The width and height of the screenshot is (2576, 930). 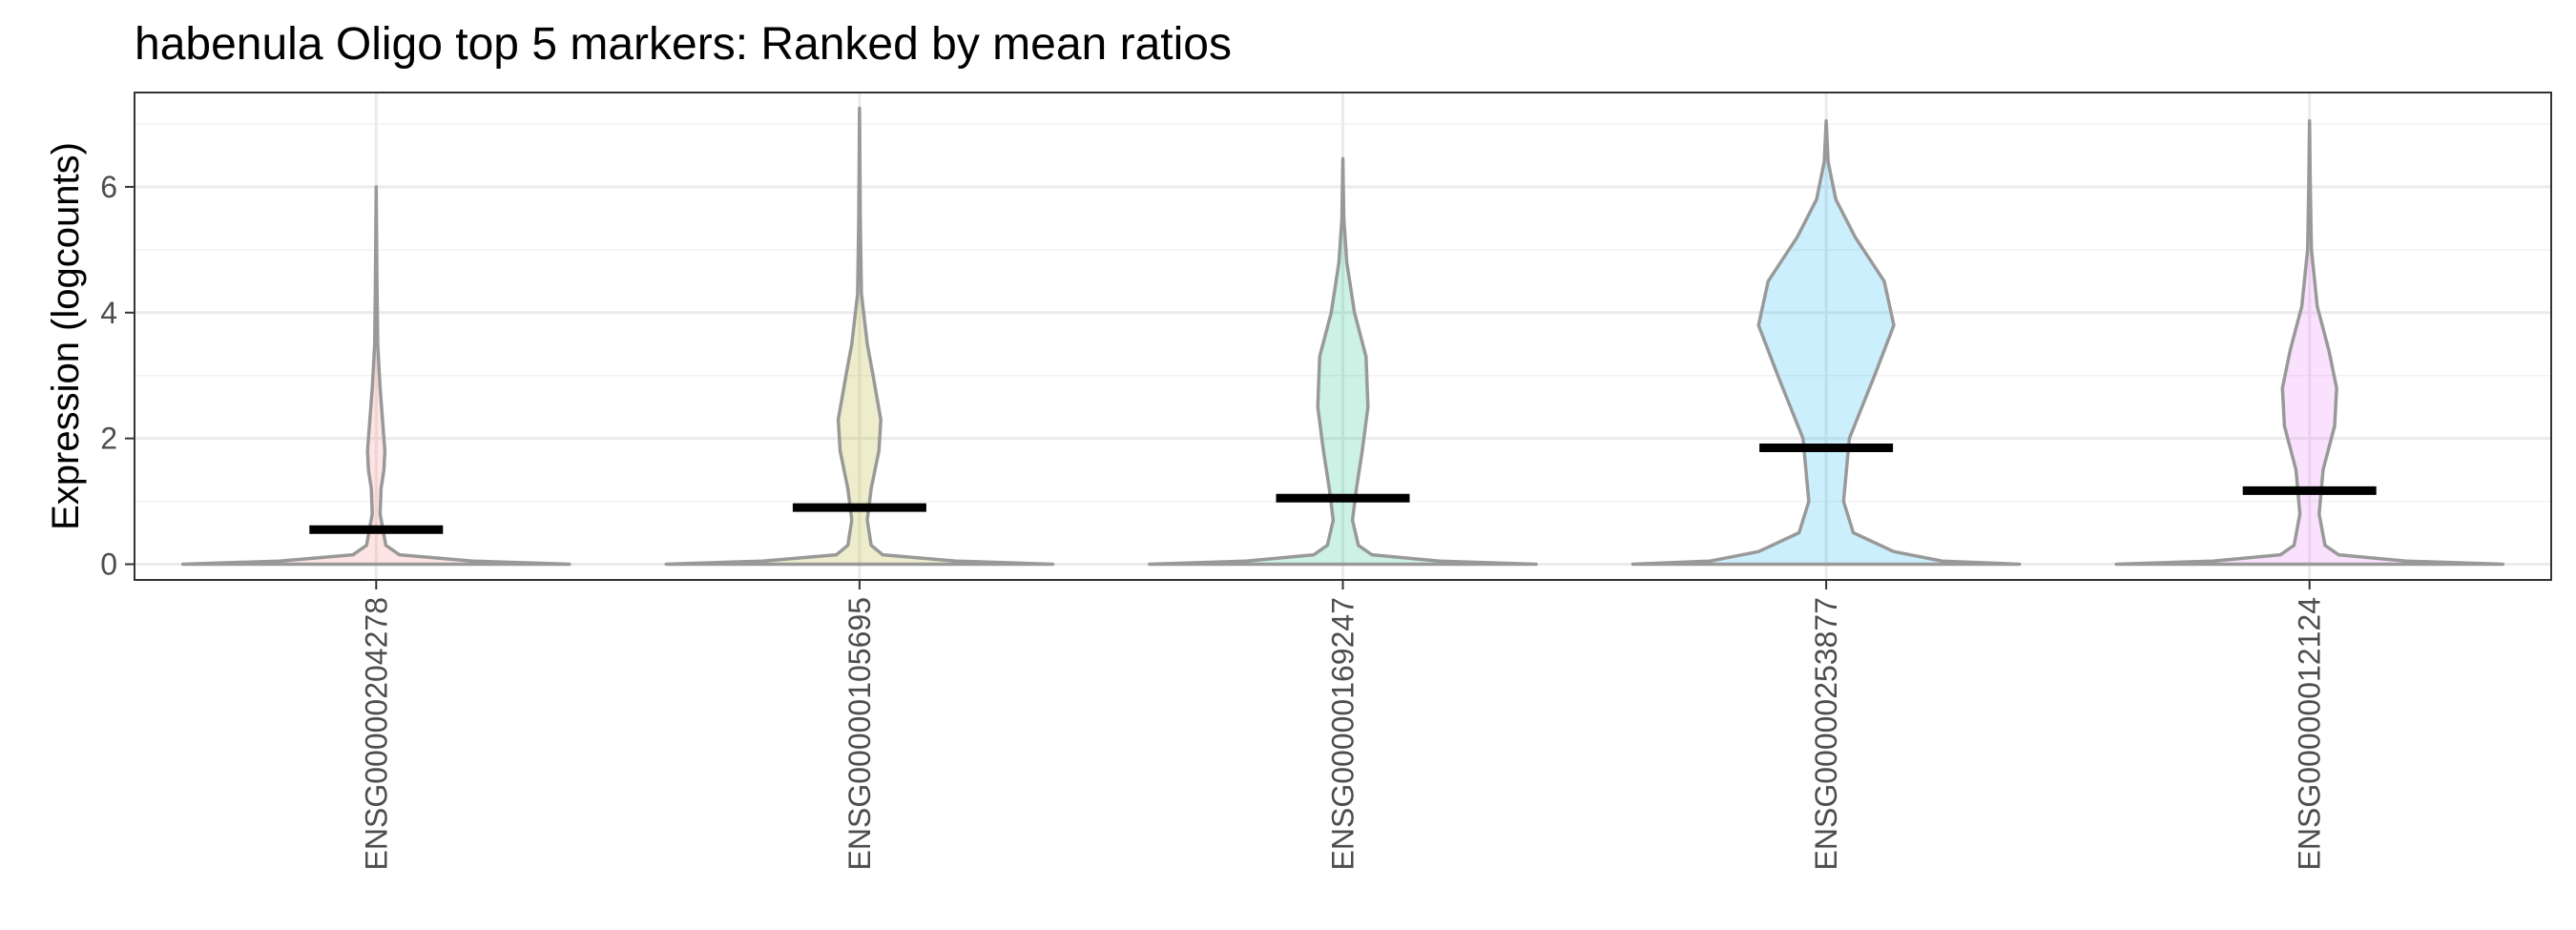 What do you see at coordinates (2310, 733) in the screenshot?
I see `x-tick-label: ENSG00000012124` at bounding box center [2310, 733].